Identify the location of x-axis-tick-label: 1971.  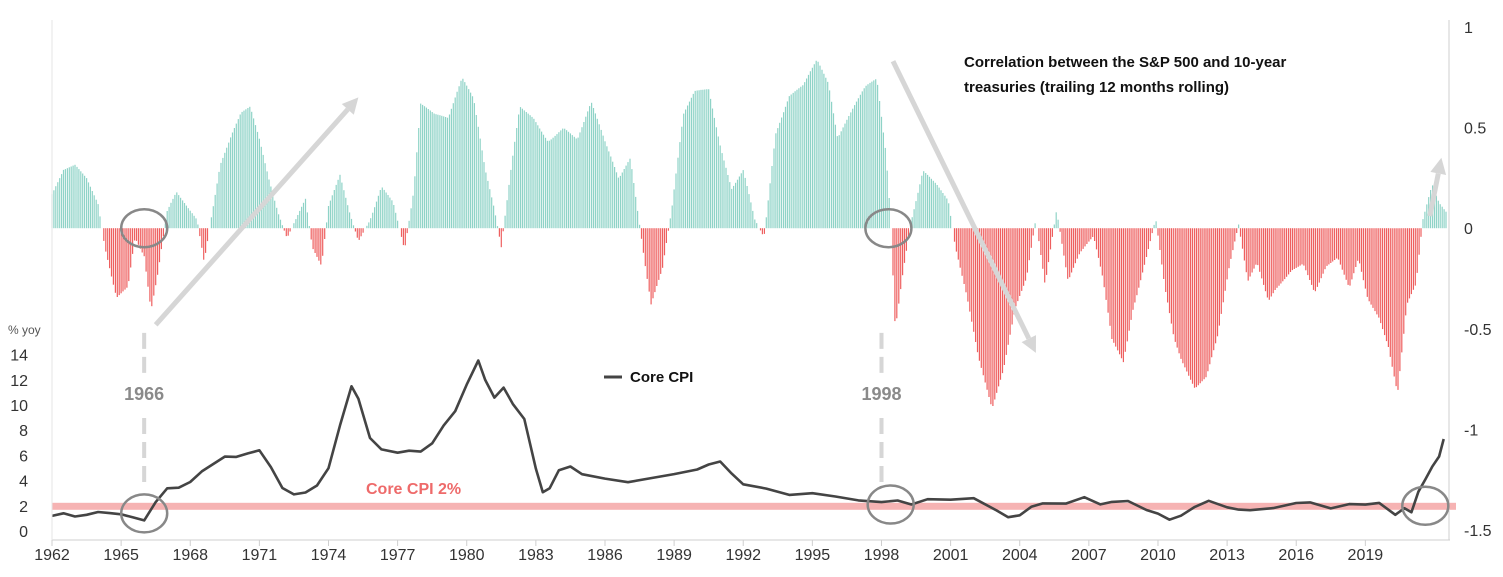
(260, 555).